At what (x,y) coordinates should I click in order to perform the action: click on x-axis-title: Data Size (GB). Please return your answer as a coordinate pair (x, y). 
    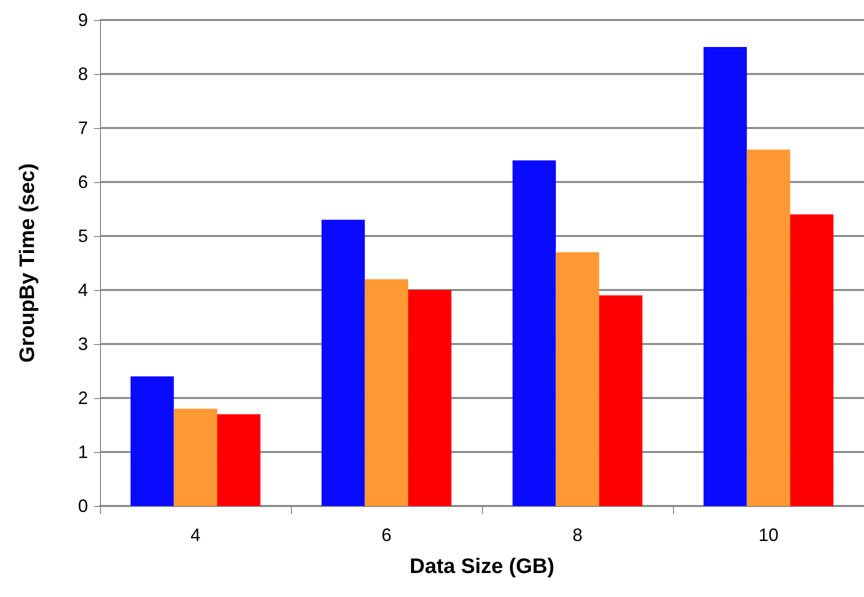
    Looking at the image, I should click on (482, 566).